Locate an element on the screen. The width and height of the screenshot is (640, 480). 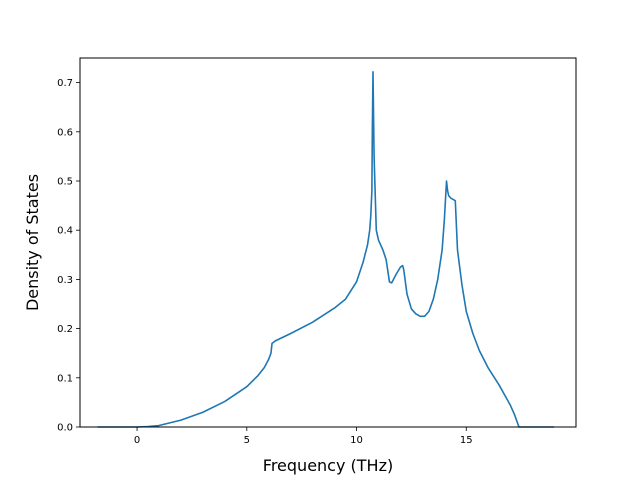
y-tick-label: 0.1 is located at coordinates (65, 378).